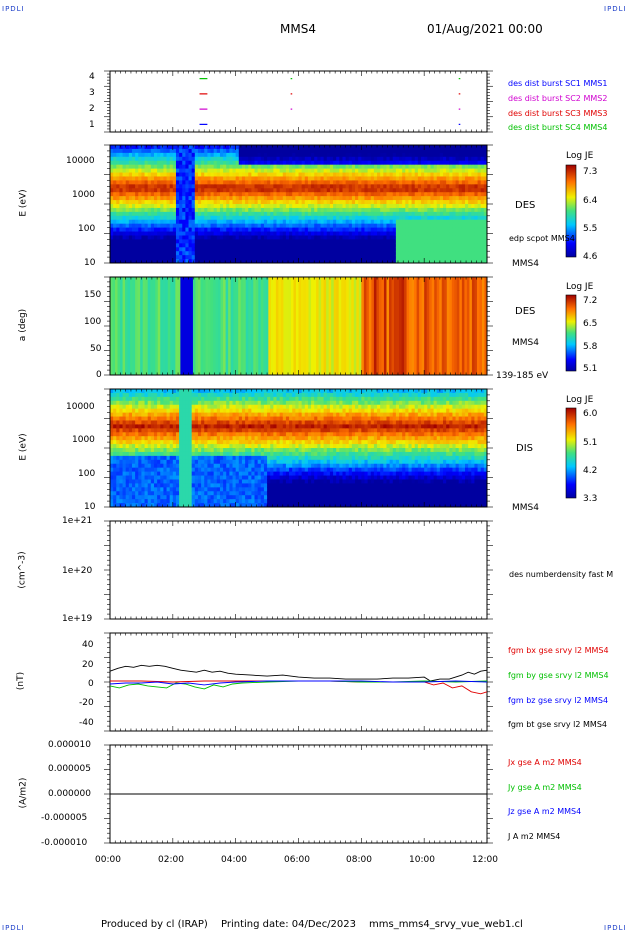 The height and width of the screenshot is (934, 630). Describe the element at coordinates (558, 675) in the screenshot. I see `fgm-legend-by: fgm by gse srvy l2 MMS4` at that location.